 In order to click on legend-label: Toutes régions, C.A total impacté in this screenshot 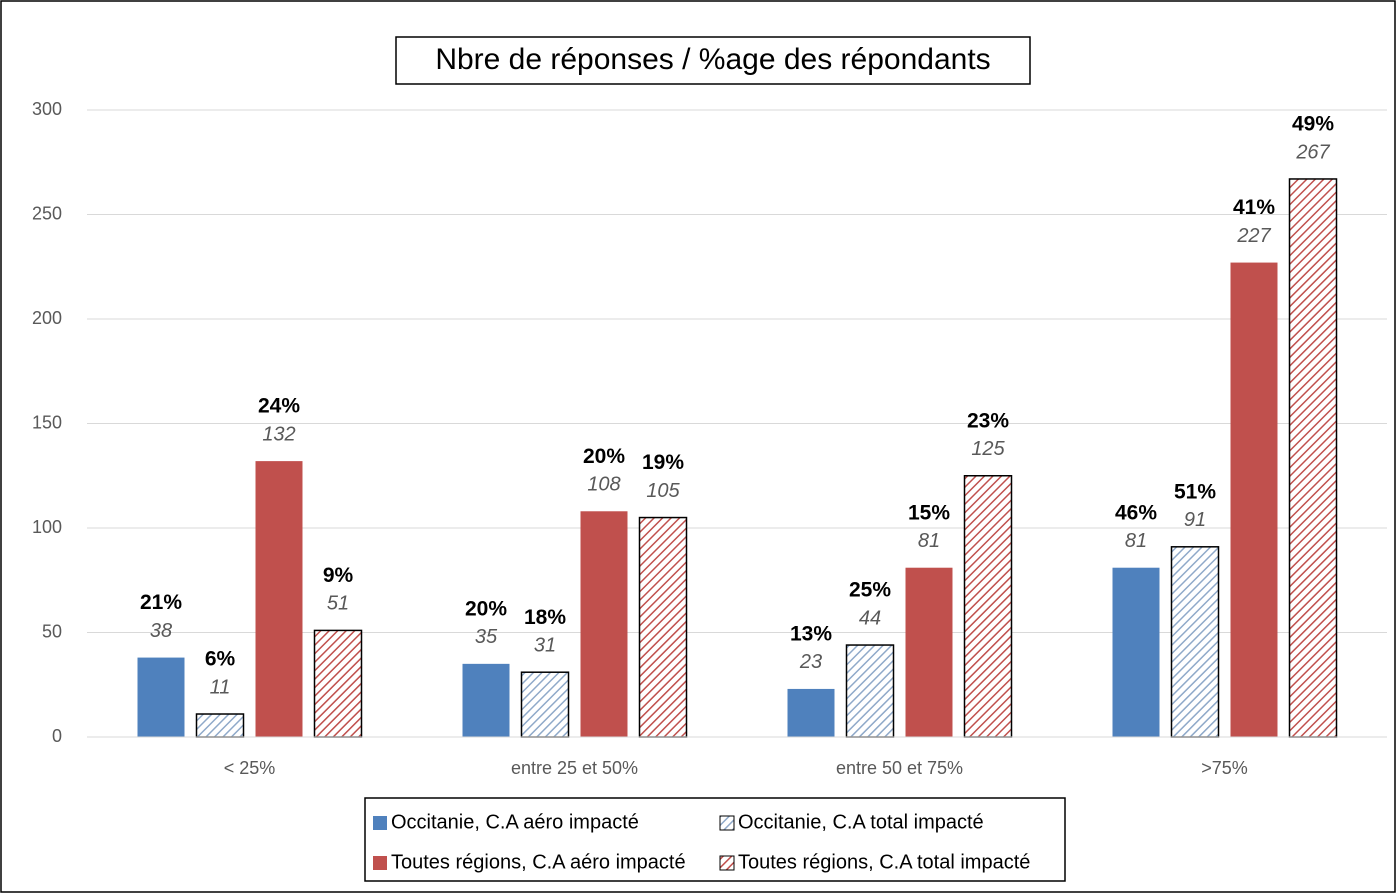, I will do `click(884, 862)`.